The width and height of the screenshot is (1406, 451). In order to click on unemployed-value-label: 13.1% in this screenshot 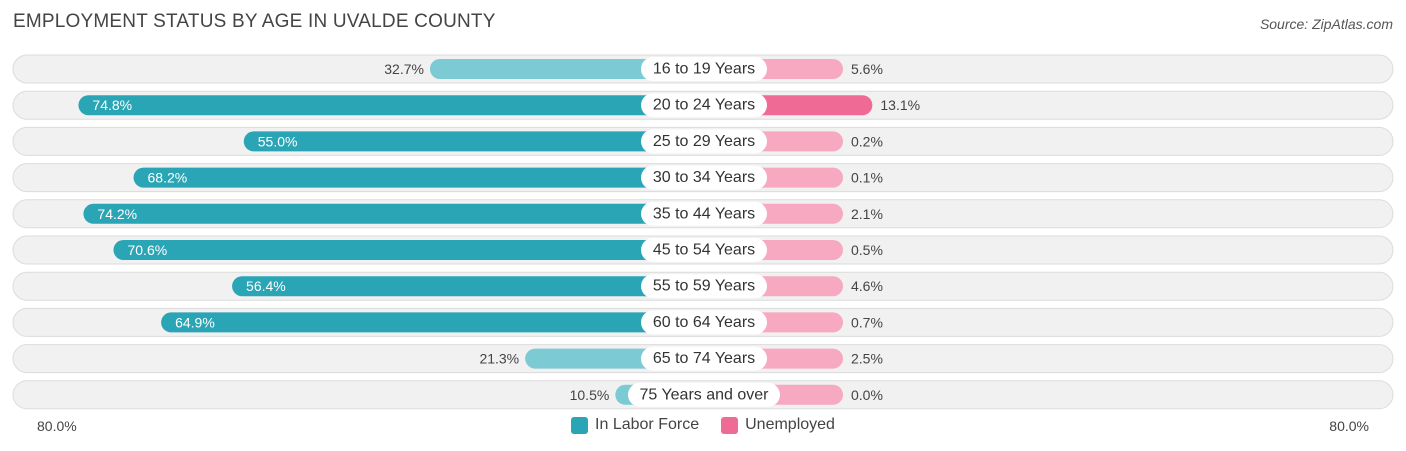, I will do `click(900, 105)`.